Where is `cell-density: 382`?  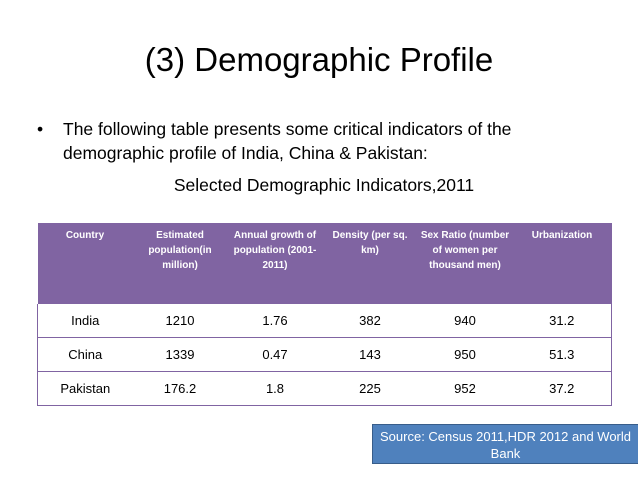 cell-density: 382 is located at coordinates (370, 321).